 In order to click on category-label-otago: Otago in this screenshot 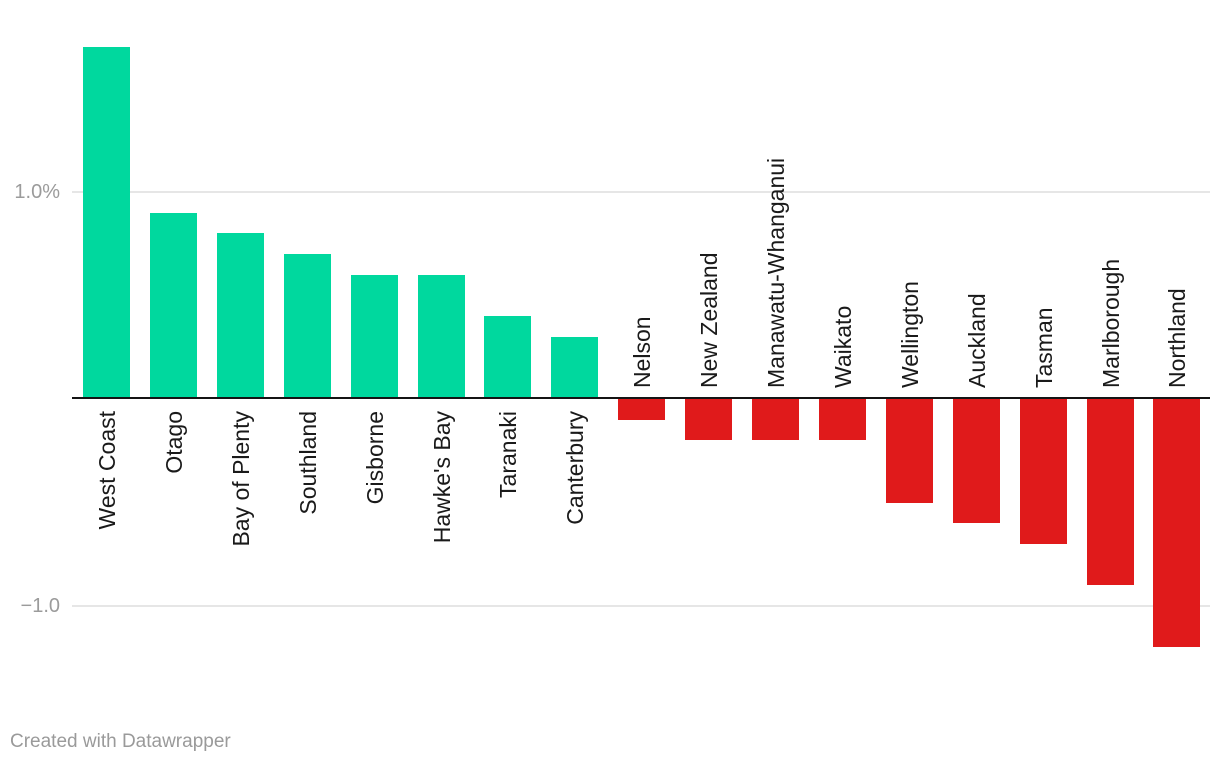, I will do `click(174, 442)`.